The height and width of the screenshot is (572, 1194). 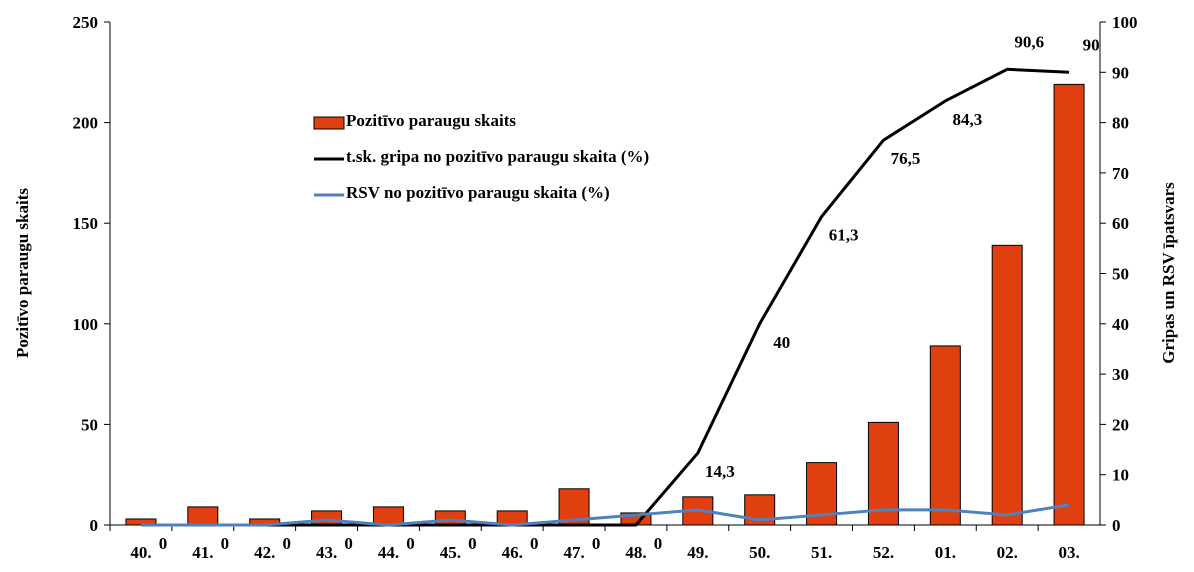 What do you see at coordinates (1068, 552) in the screenshot?
I see `x-tick-label: 03.` at bounding box center [1068, 552].